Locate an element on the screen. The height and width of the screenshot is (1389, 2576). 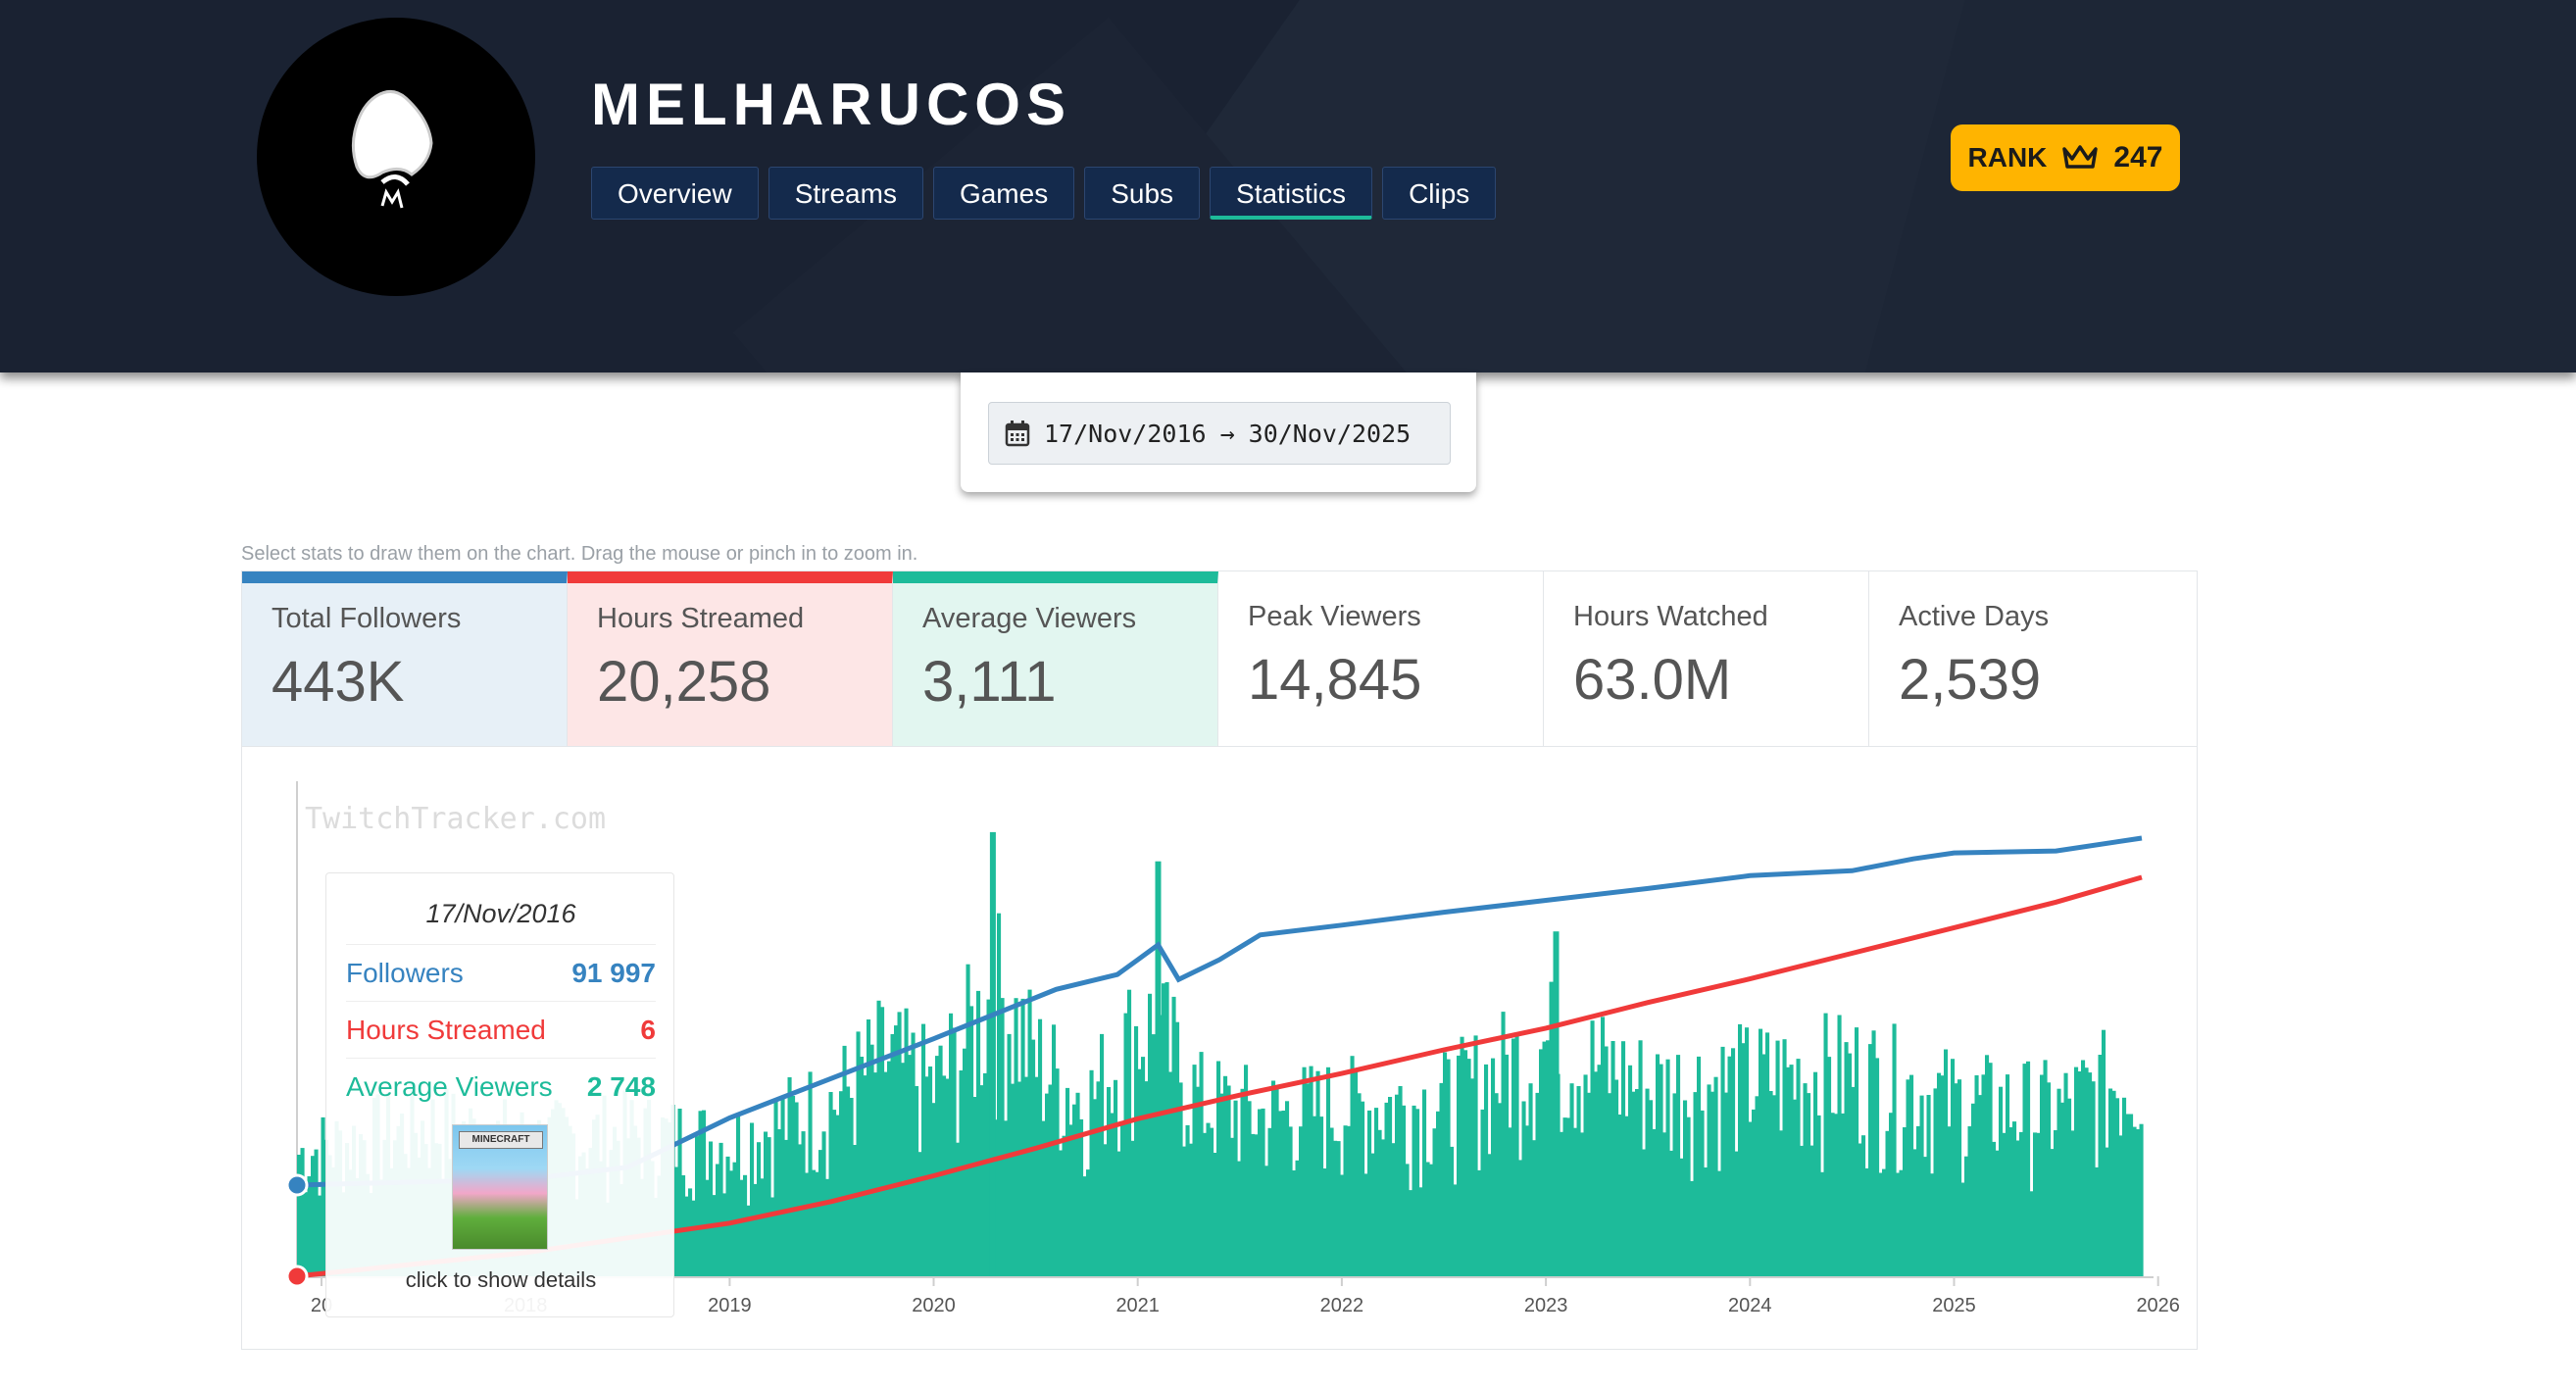
channel-name: MELHARUCOS is located at coordinates (831, 104).